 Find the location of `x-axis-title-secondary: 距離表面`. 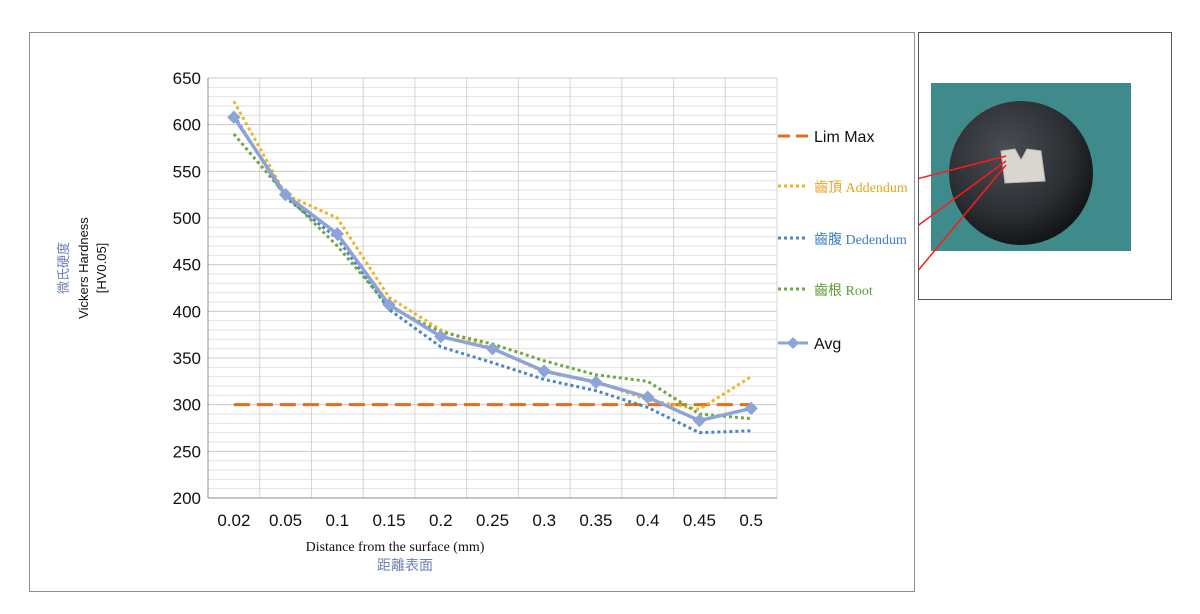

x-axis-title-secondary: 距離表面 is located at coordinates (405, 565).